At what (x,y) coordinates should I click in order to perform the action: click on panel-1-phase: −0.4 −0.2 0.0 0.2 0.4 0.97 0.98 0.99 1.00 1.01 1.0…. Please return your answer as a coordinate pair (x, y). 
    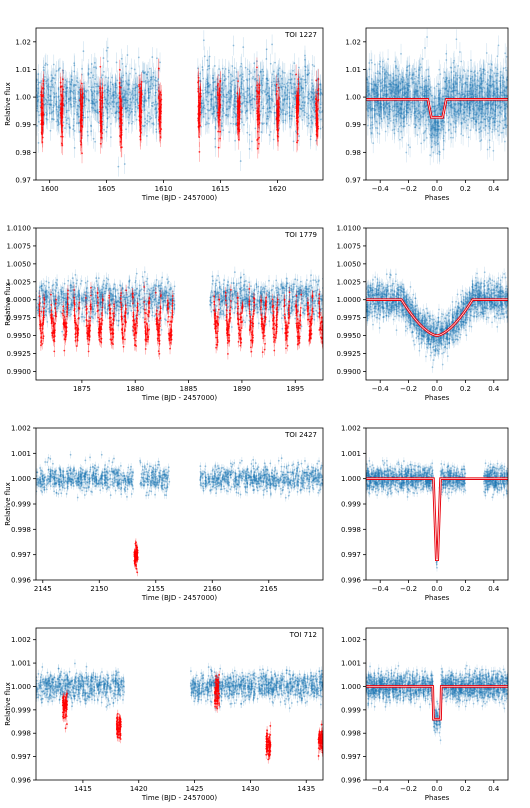
    Looking at the image, I should click on (427, 114).